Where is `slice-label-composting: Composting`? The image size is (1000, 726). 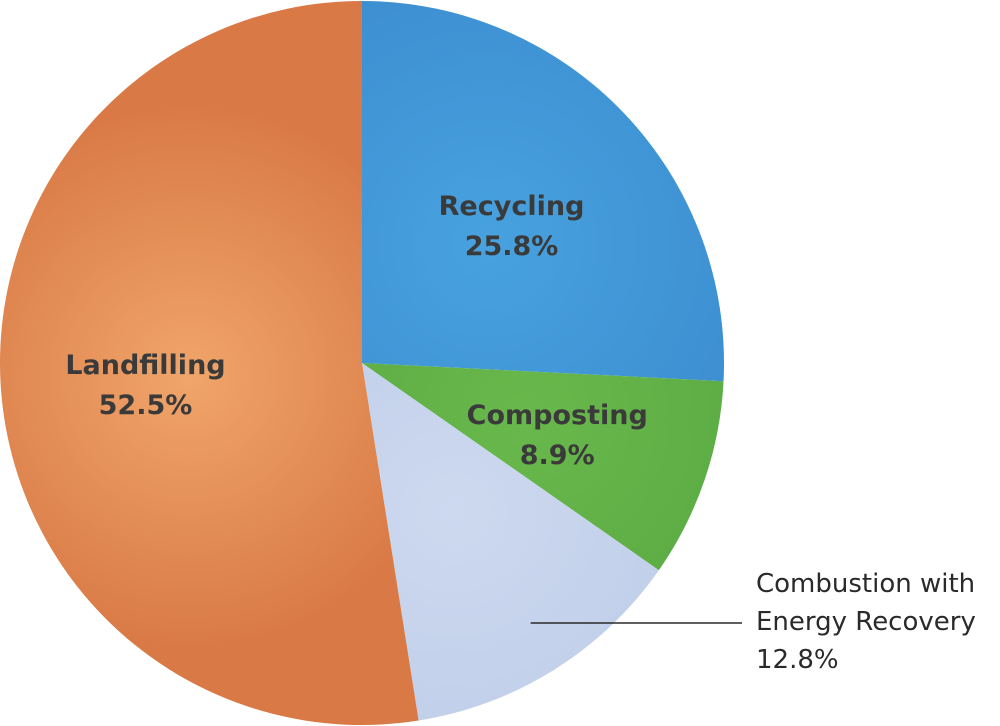
slice-label-composting: Composting is located at coordinates (557, 415).